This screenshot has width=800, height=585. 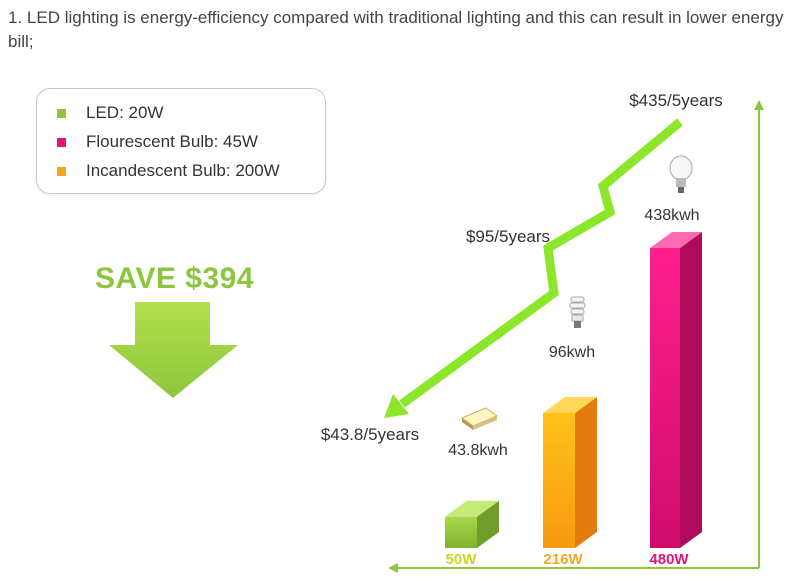 I want to click on x-axis-arrowhead, so click(x=393, y=568).